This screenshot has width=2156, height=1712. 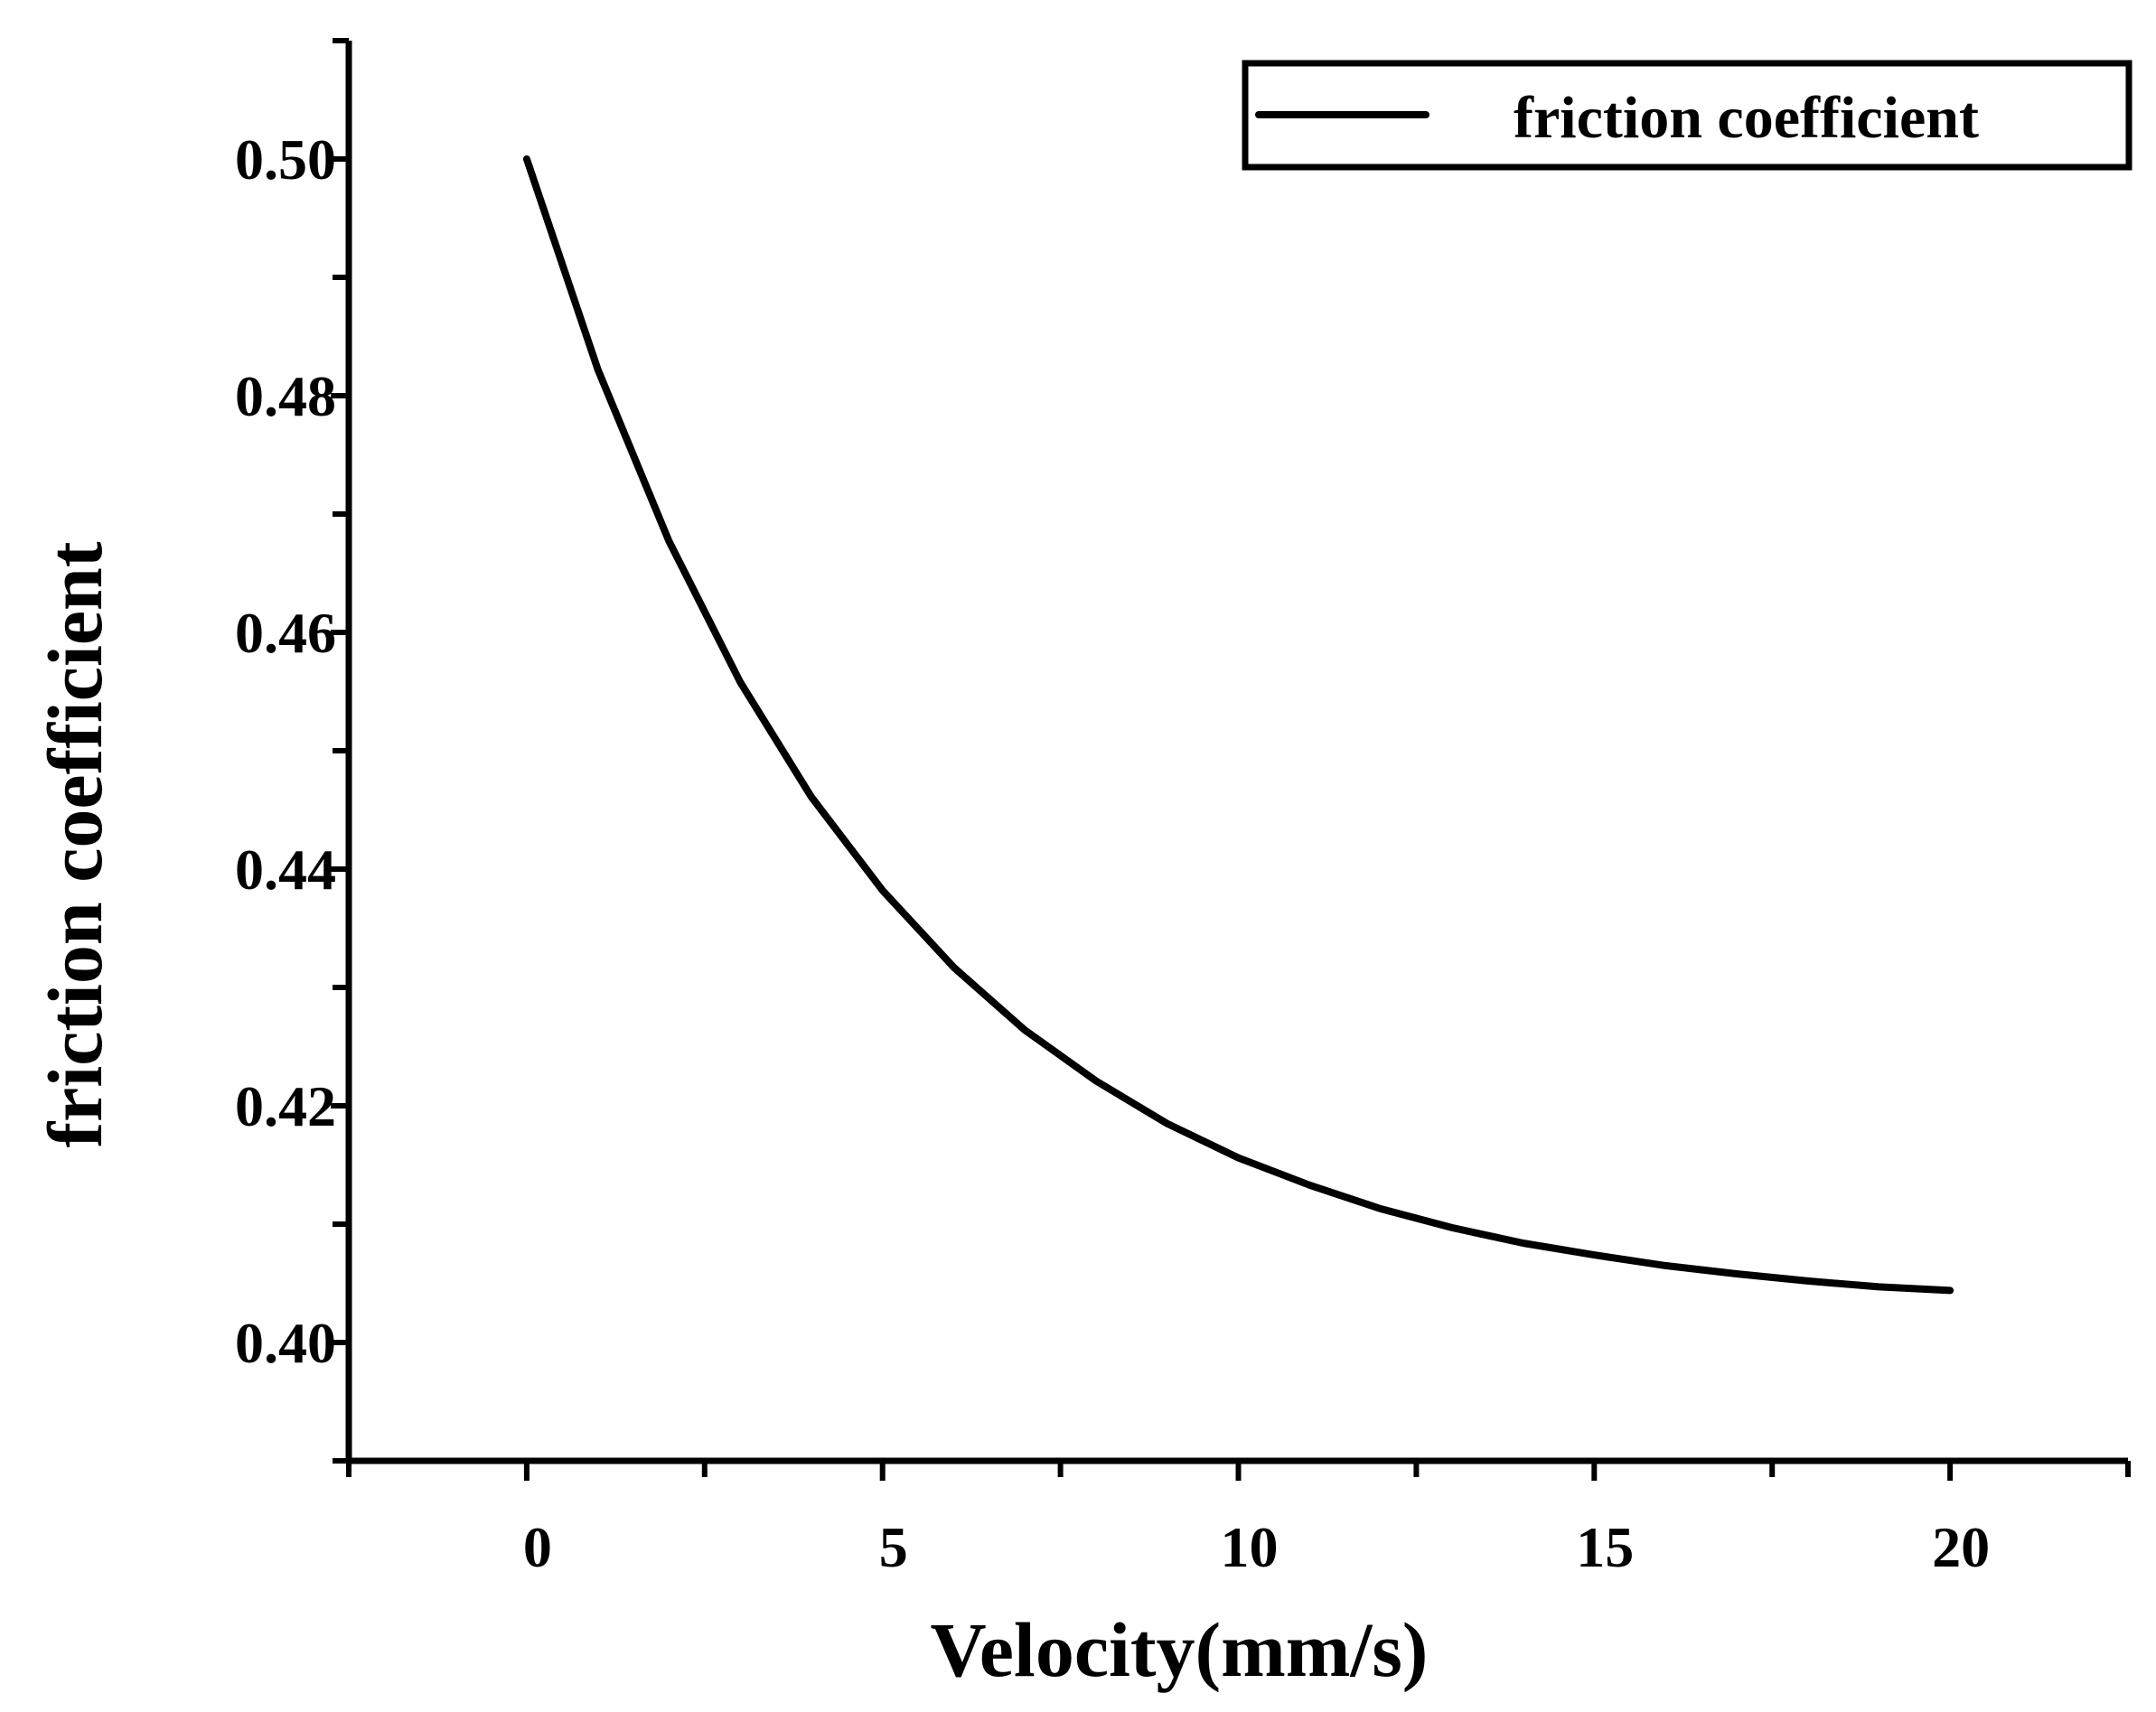 I want to click on y-axis-title: friction coefficient, so click(x=75, y=844).